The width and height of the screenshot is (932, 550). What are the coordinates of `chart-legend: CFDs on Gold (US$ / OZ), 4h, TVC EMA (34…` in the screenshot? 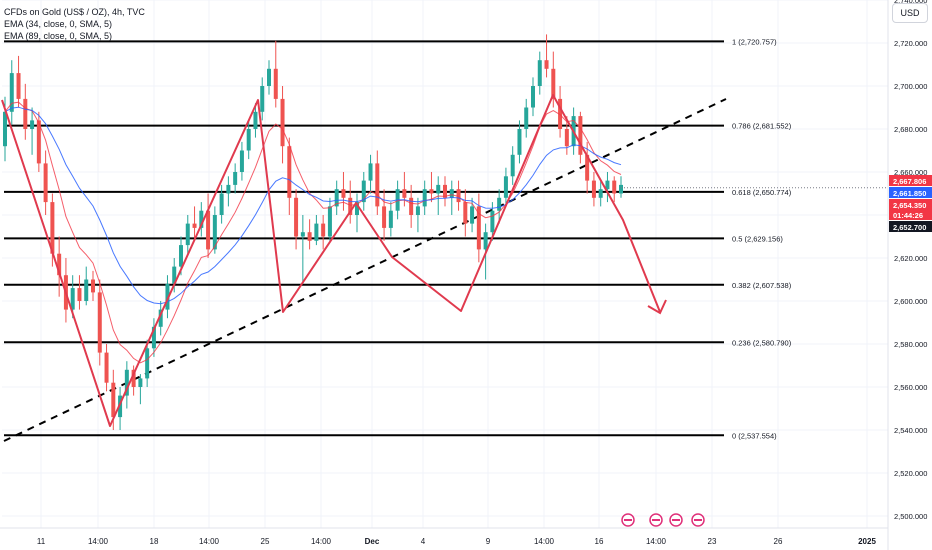 It's located at (74, 24).